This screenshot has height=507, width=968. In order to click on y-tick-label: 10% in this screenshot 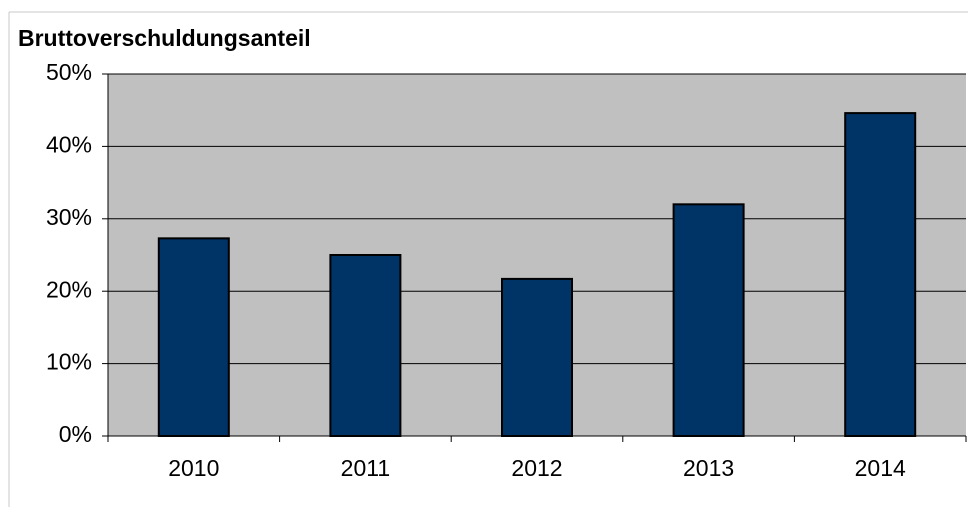, I will do `click(69, 362)`.